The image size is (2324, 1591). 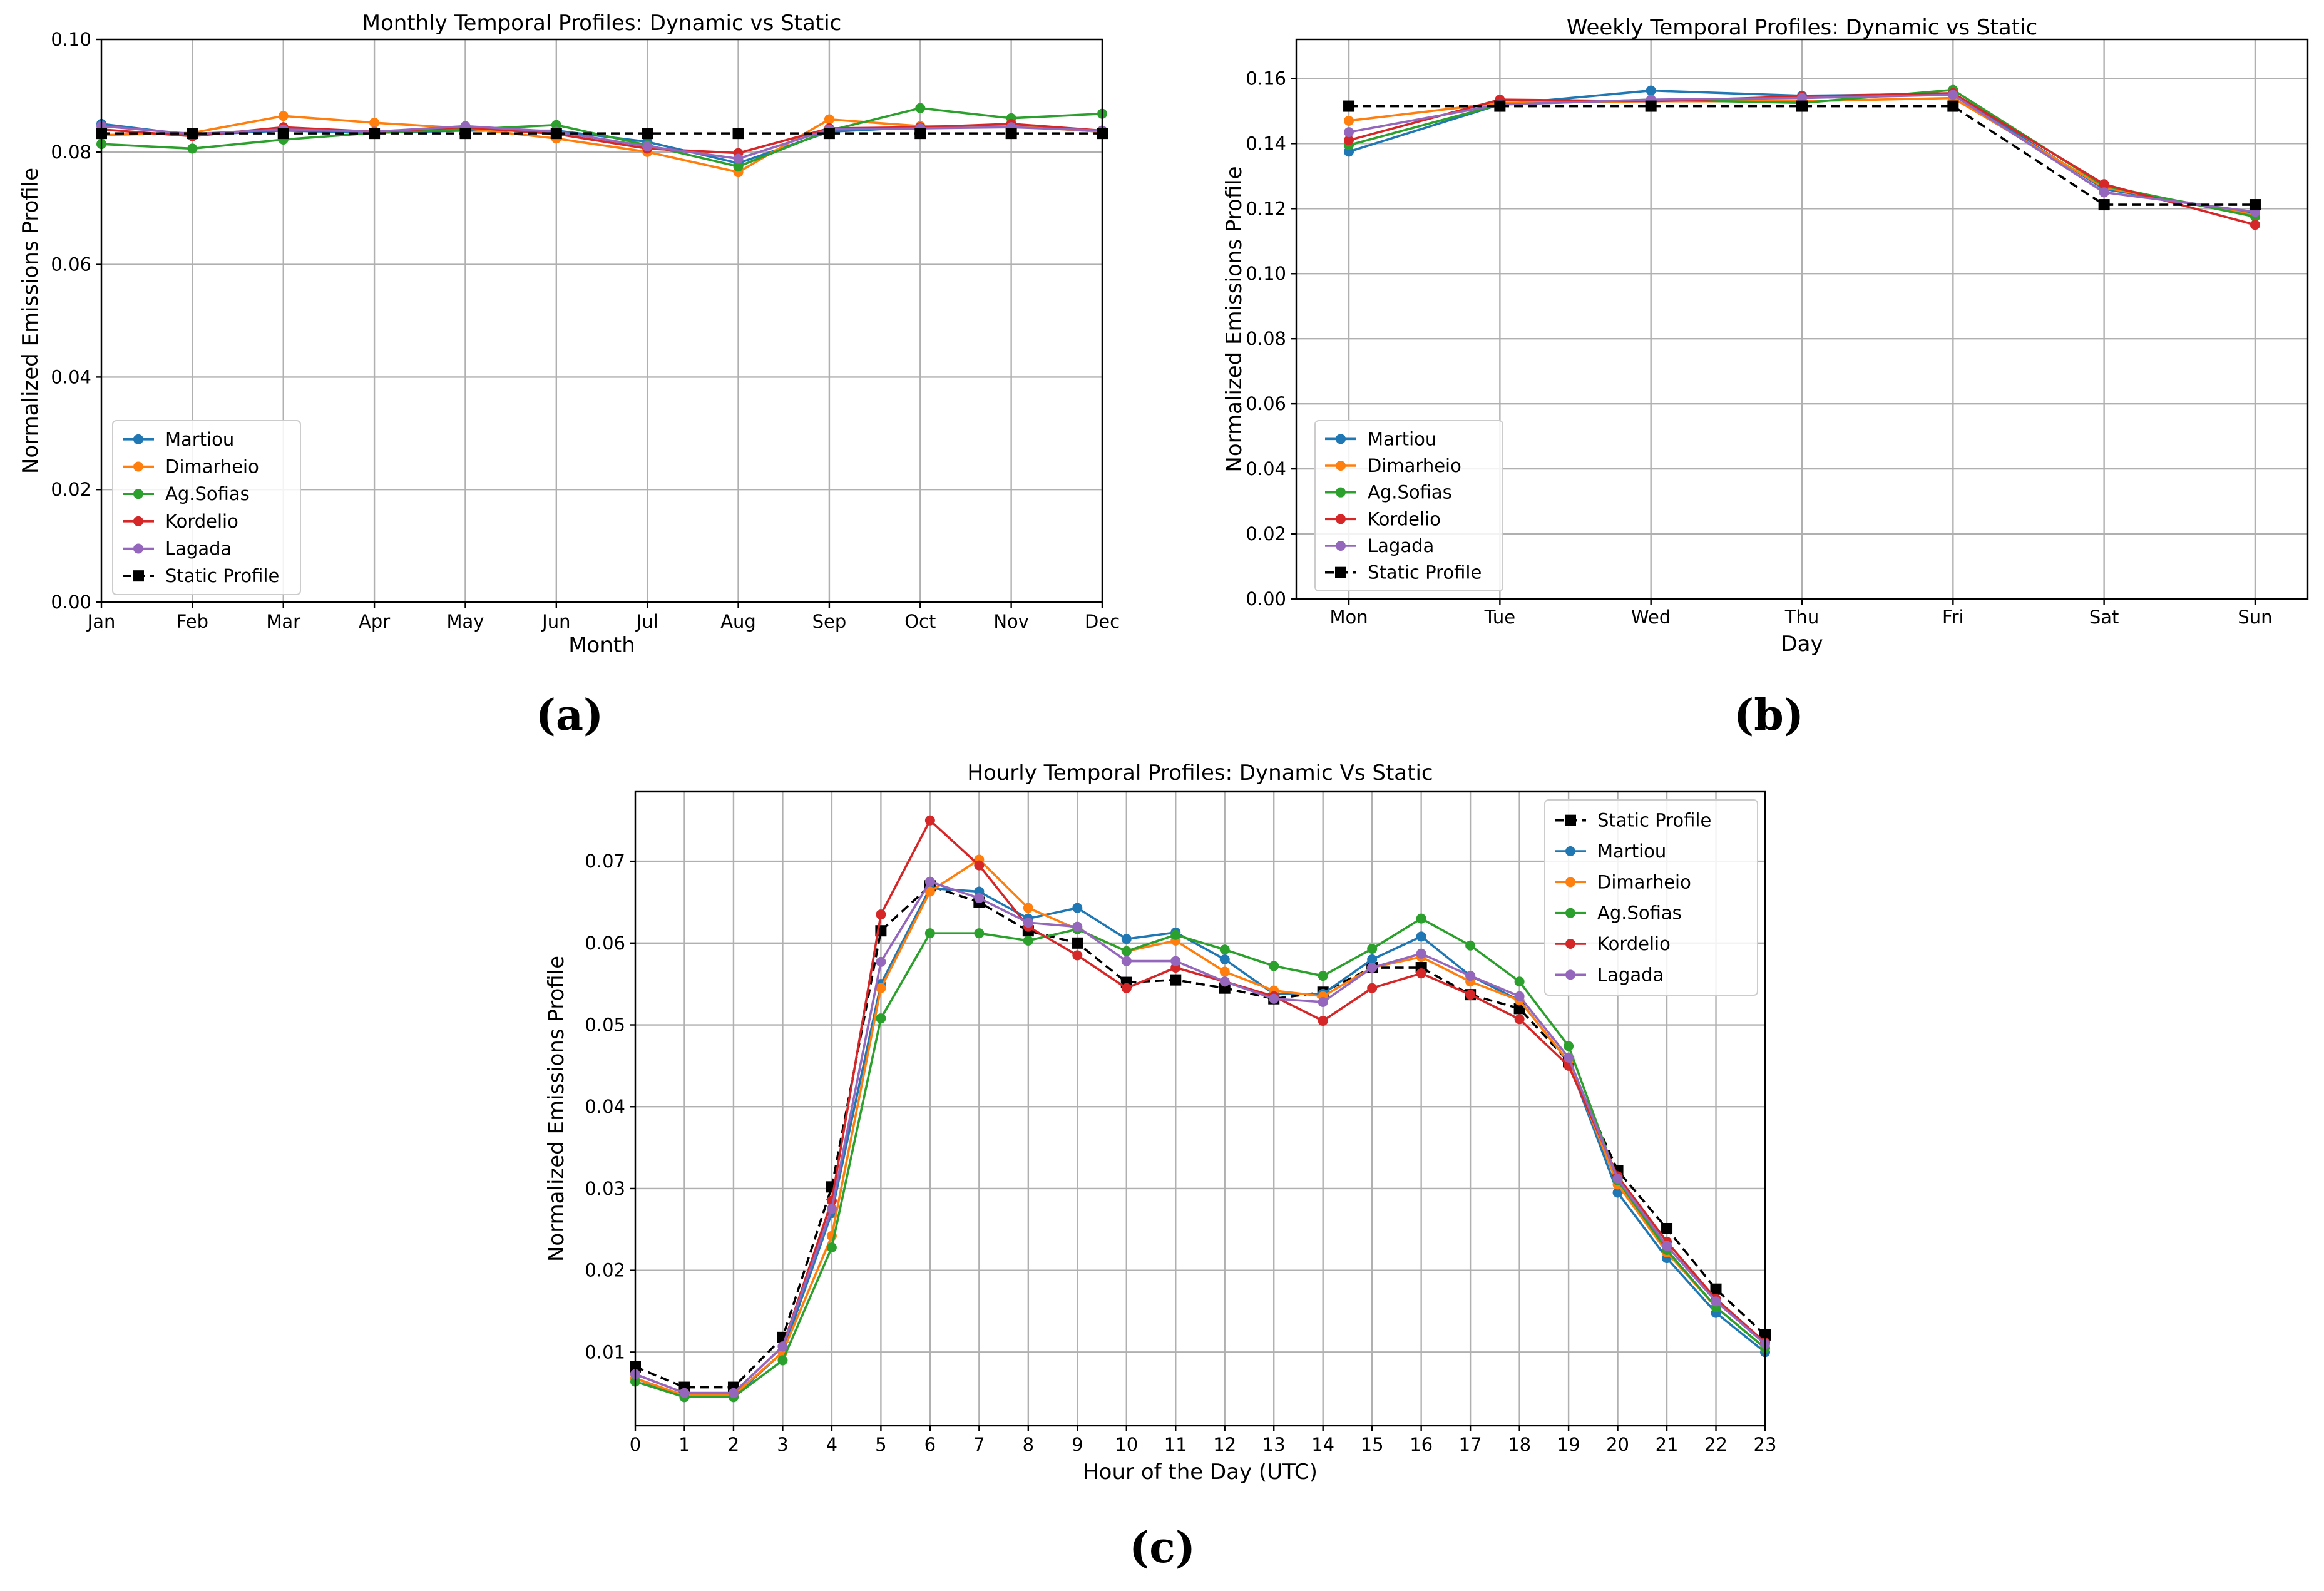 What do you see at coordinates (1618, 1445) in the screenshot?
I see `x-tick-label: 20` at bounding box center [1618, 1445].